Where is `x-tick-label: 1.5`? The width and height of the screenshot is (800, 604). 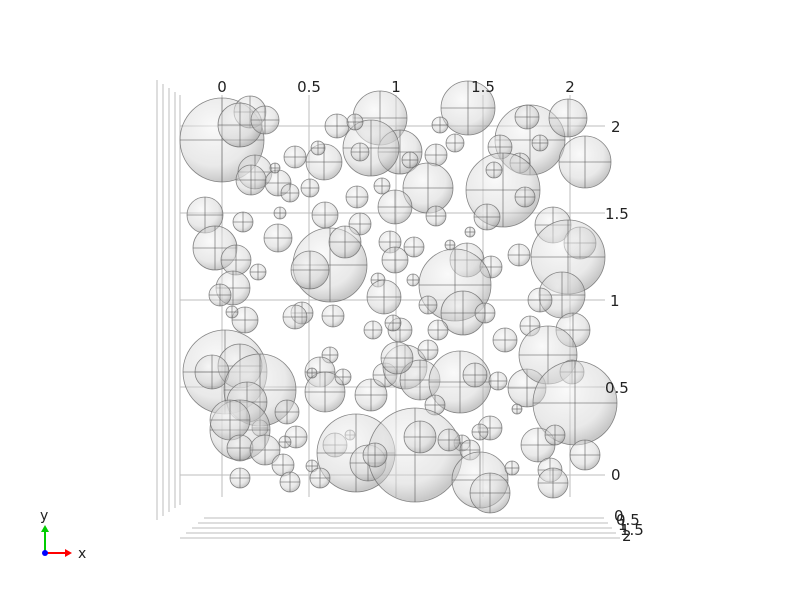
x-tick-label: 1.5 is located at coordinates (483, 87).